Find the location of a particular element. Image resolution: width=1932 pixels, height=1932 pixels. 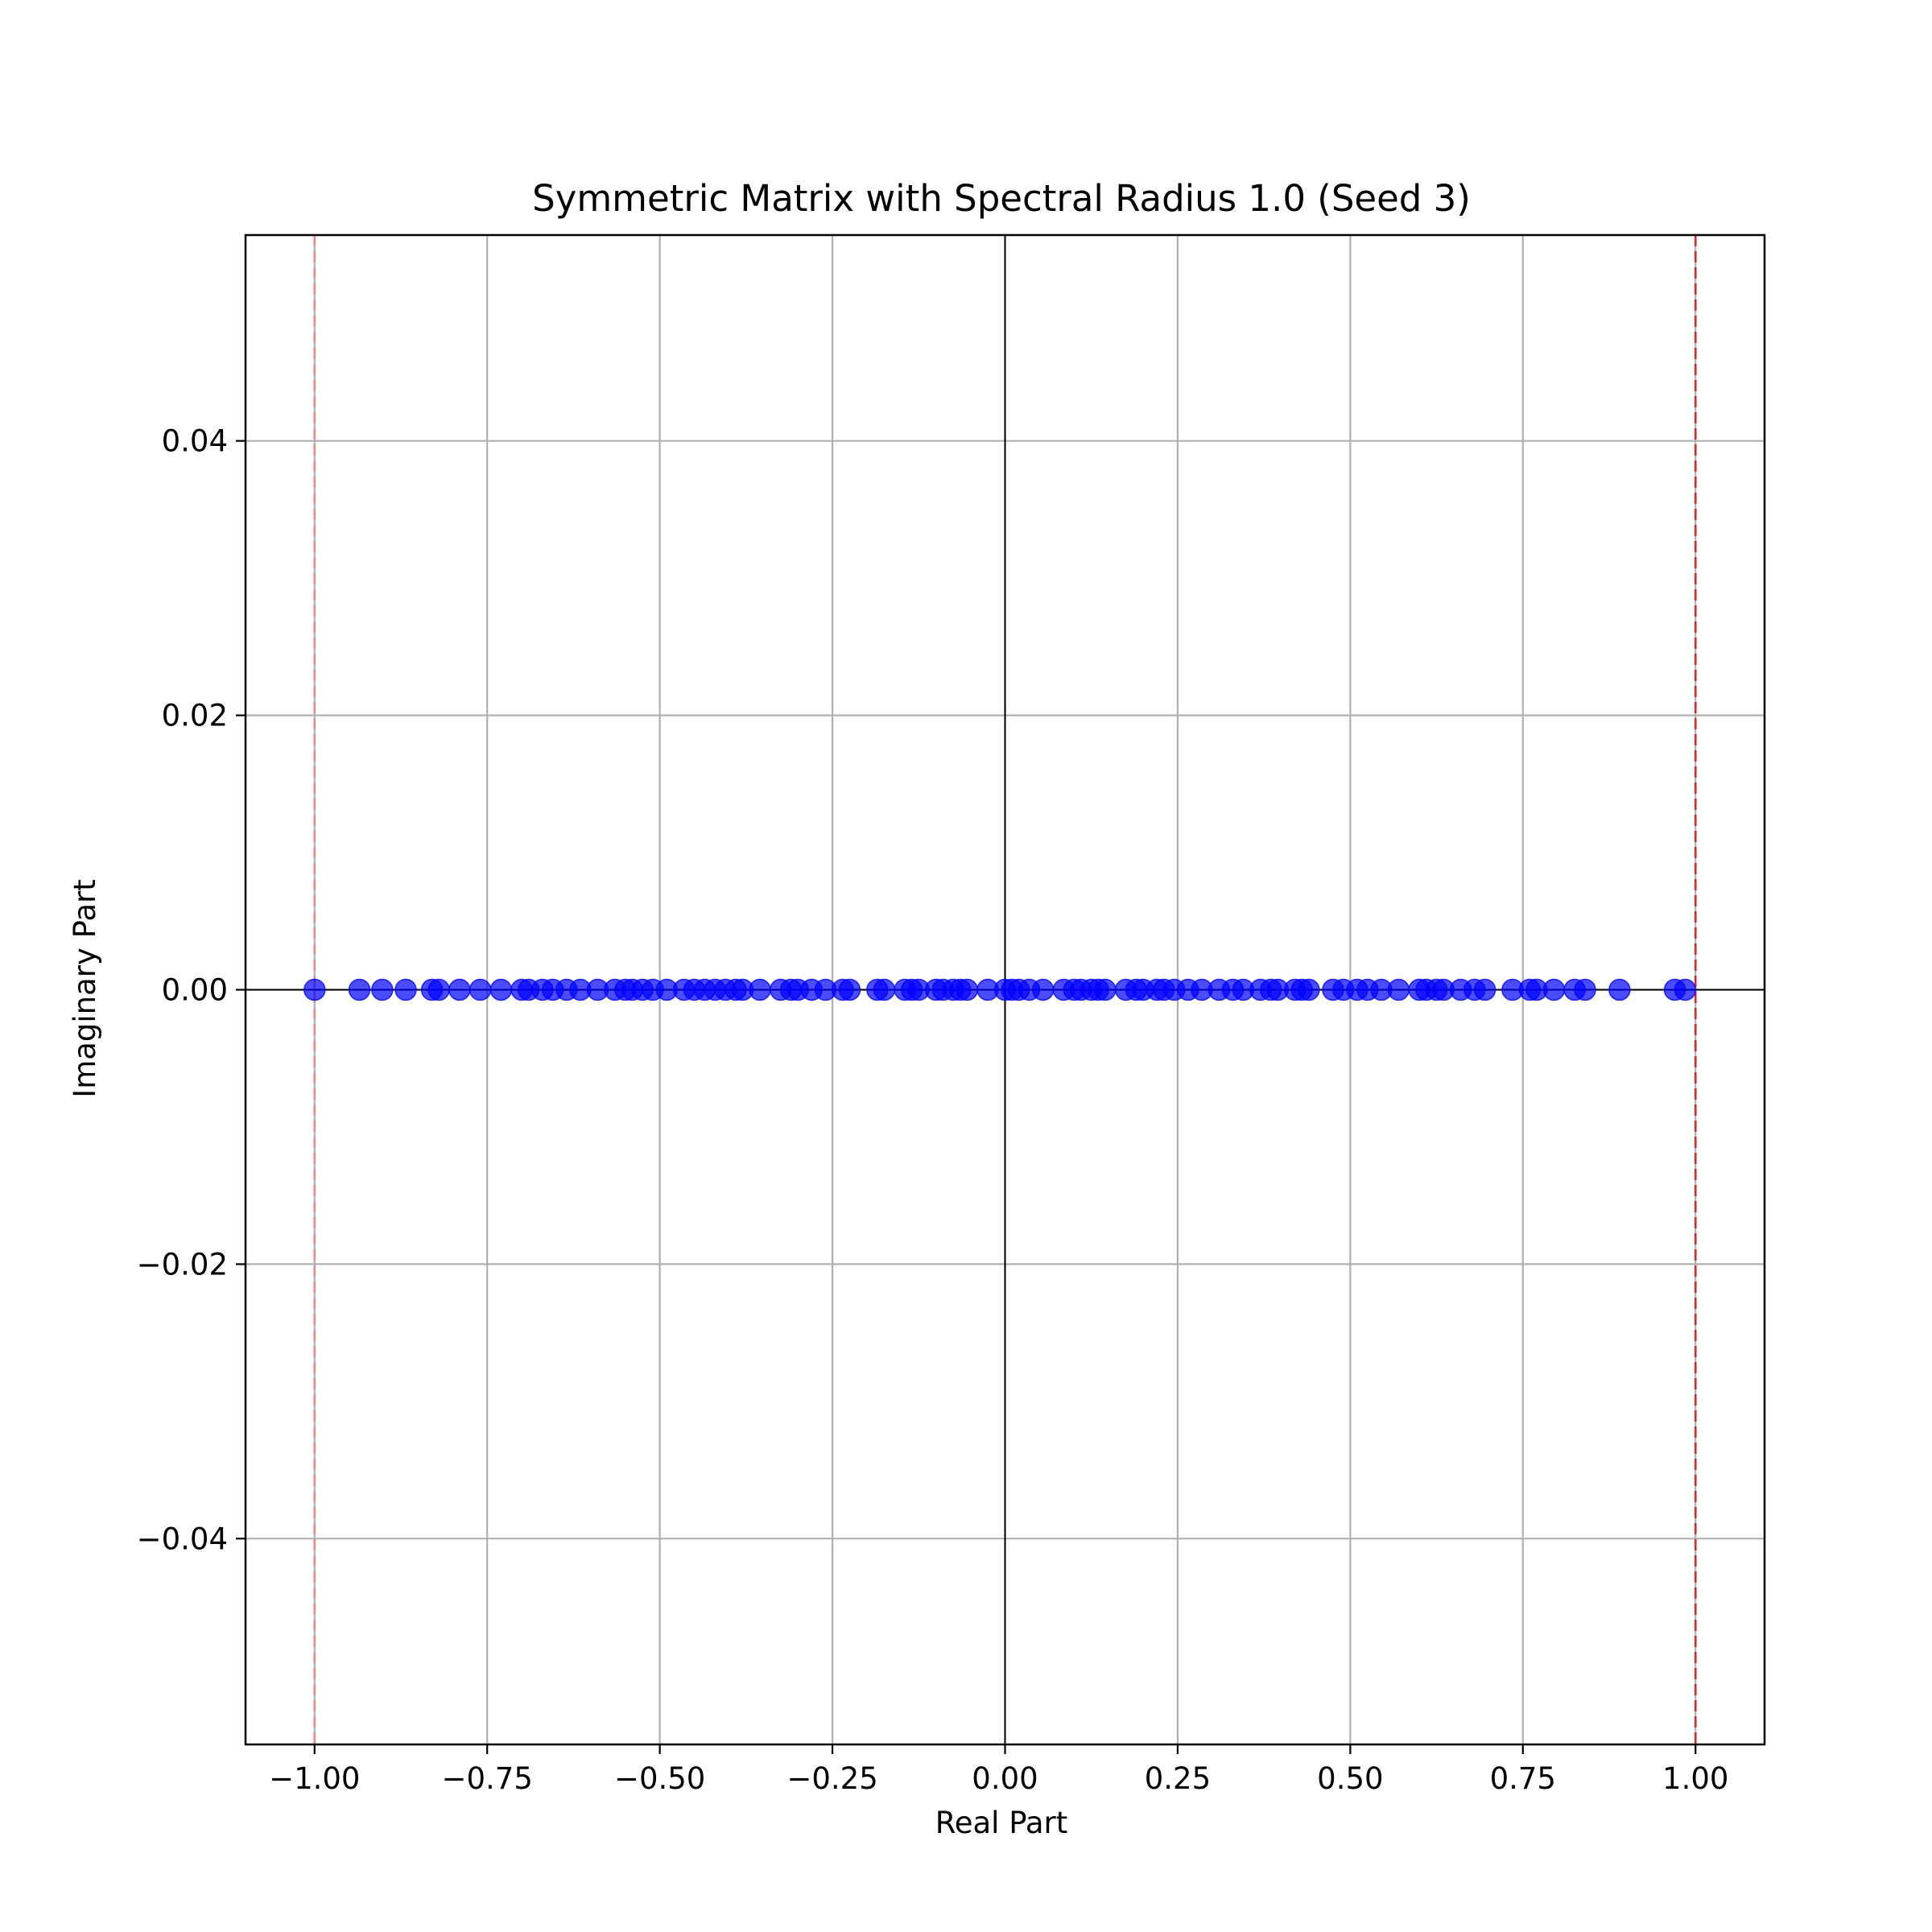

x-tick-label: 0.75 is located at coordinates (1523, 1778).